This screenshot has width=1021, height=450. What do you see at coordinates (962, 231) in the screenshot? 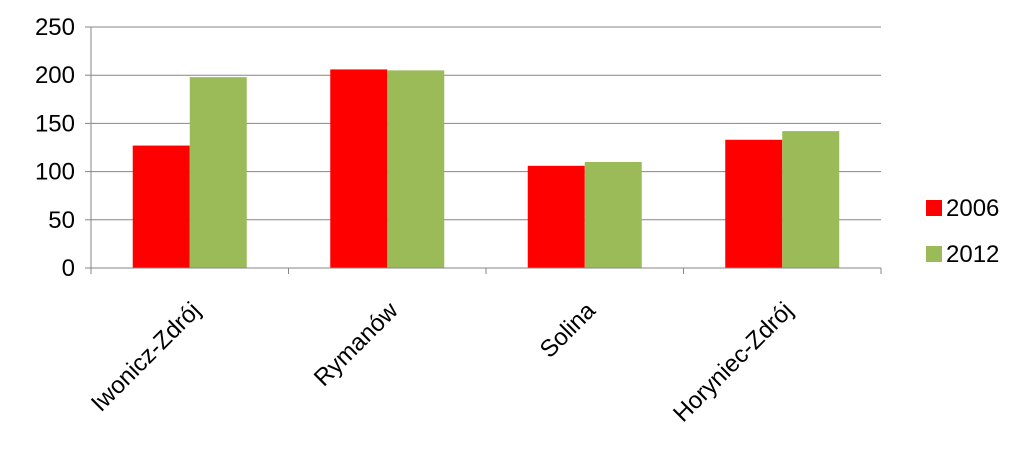
I see `legend: 2006 2012` at bounding box center [962, 231].